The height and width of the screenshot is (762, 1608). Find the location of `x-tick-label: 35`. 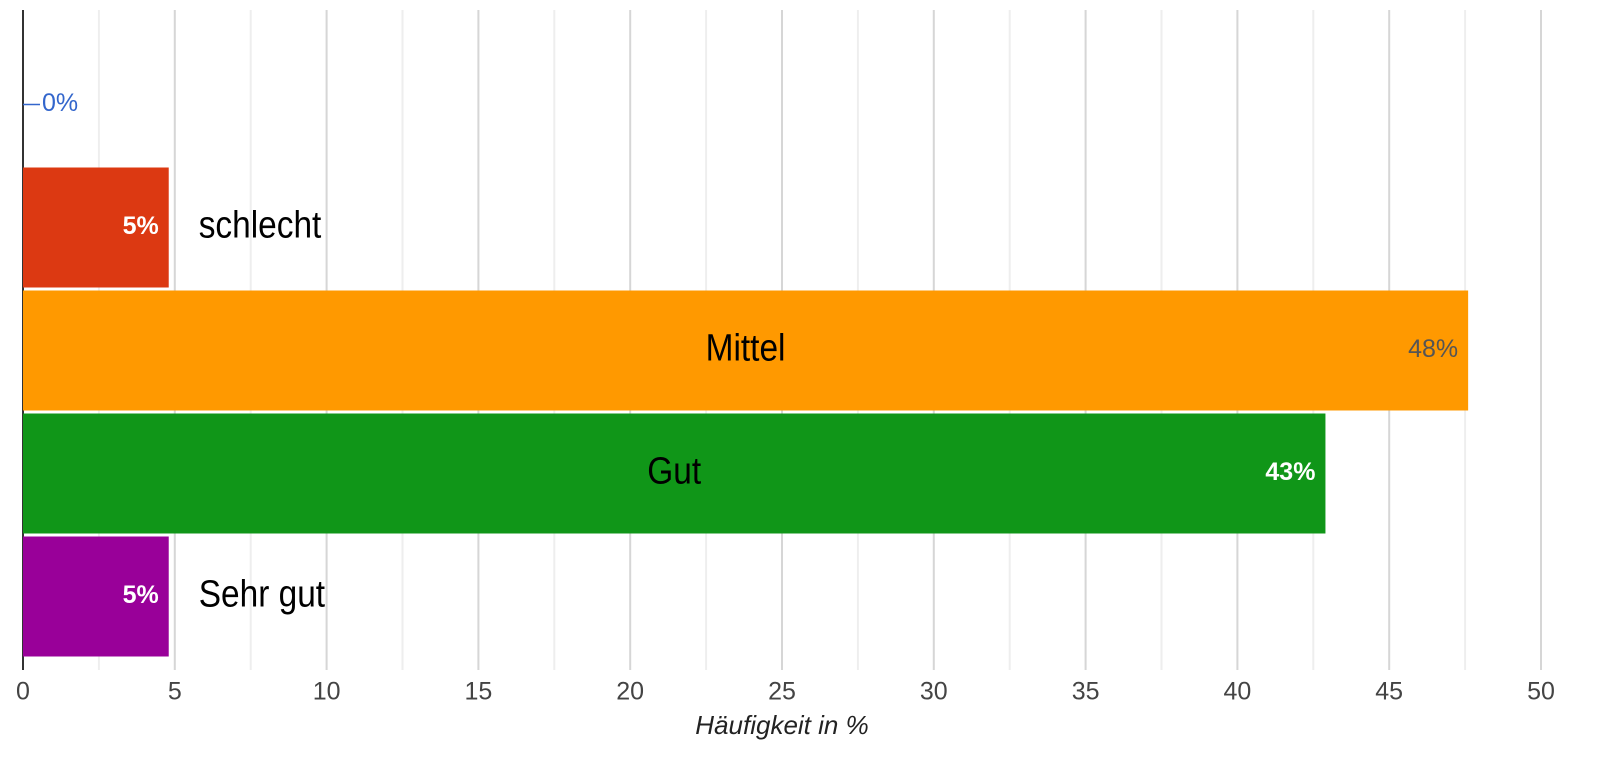

x-tick-label: 35 is located at coordinates (1086, 692).